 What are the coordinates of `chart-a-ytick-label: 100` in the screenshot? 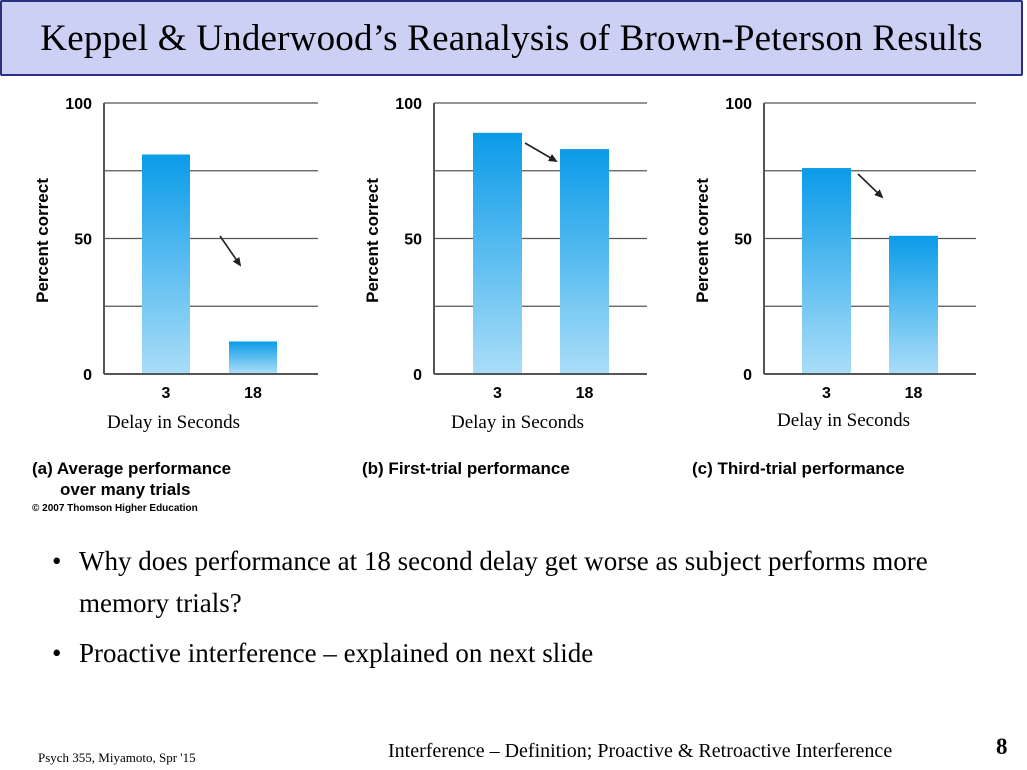 It's located at (78, 104).